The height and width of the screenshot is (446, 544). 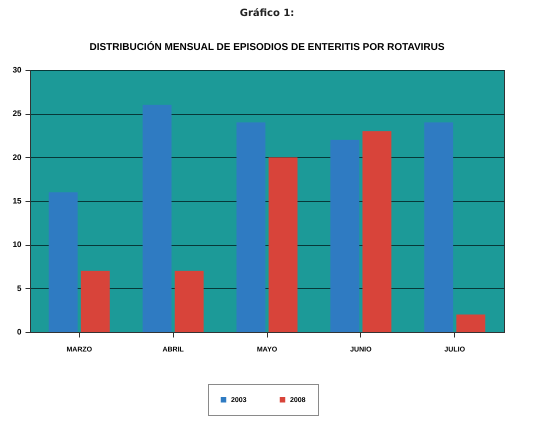 What do you see at coordinates (19, 288) in the screenshot?
I see `y-tick-label: 5` at bounding box center [19, 288].